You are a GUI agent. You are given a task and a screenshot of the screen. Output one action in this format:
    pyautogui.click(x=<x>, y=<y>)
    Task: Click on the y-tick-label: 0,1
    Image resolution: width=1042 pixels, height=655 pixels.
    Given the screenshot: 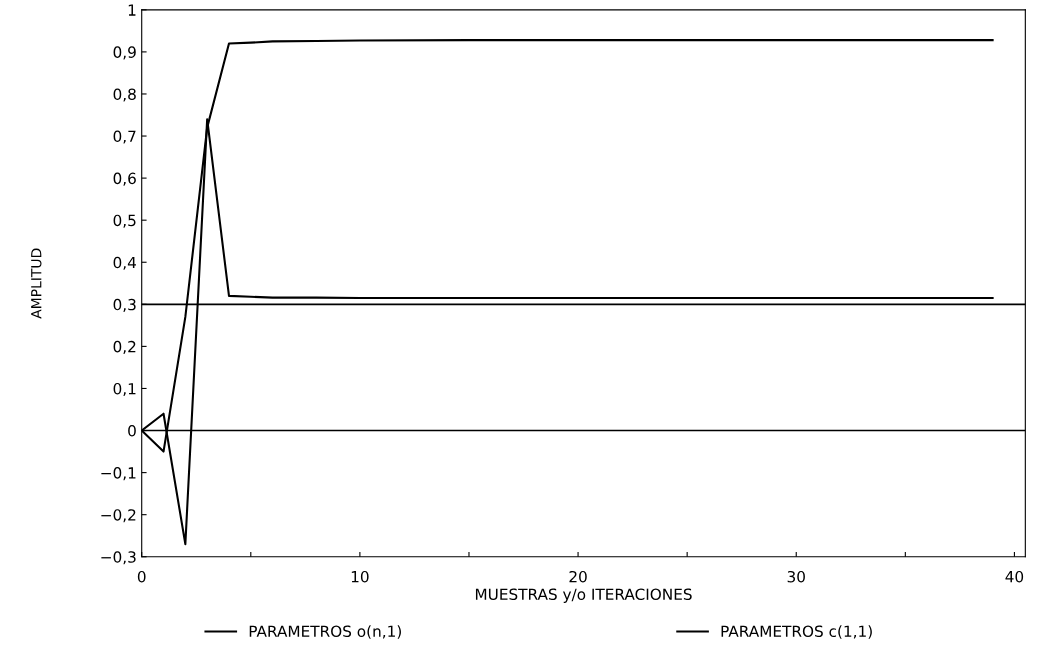 What is the action you would take?
    pyautogui.click(x=124, y=389)
    